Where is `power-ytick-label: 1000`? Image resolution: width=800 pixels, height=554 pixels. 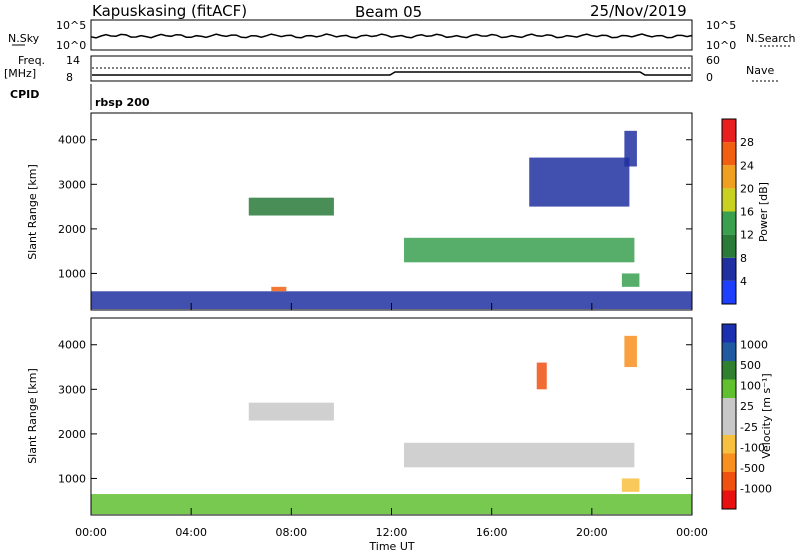
power-ytick-label: 1000 is located at coordinates (72, 273).